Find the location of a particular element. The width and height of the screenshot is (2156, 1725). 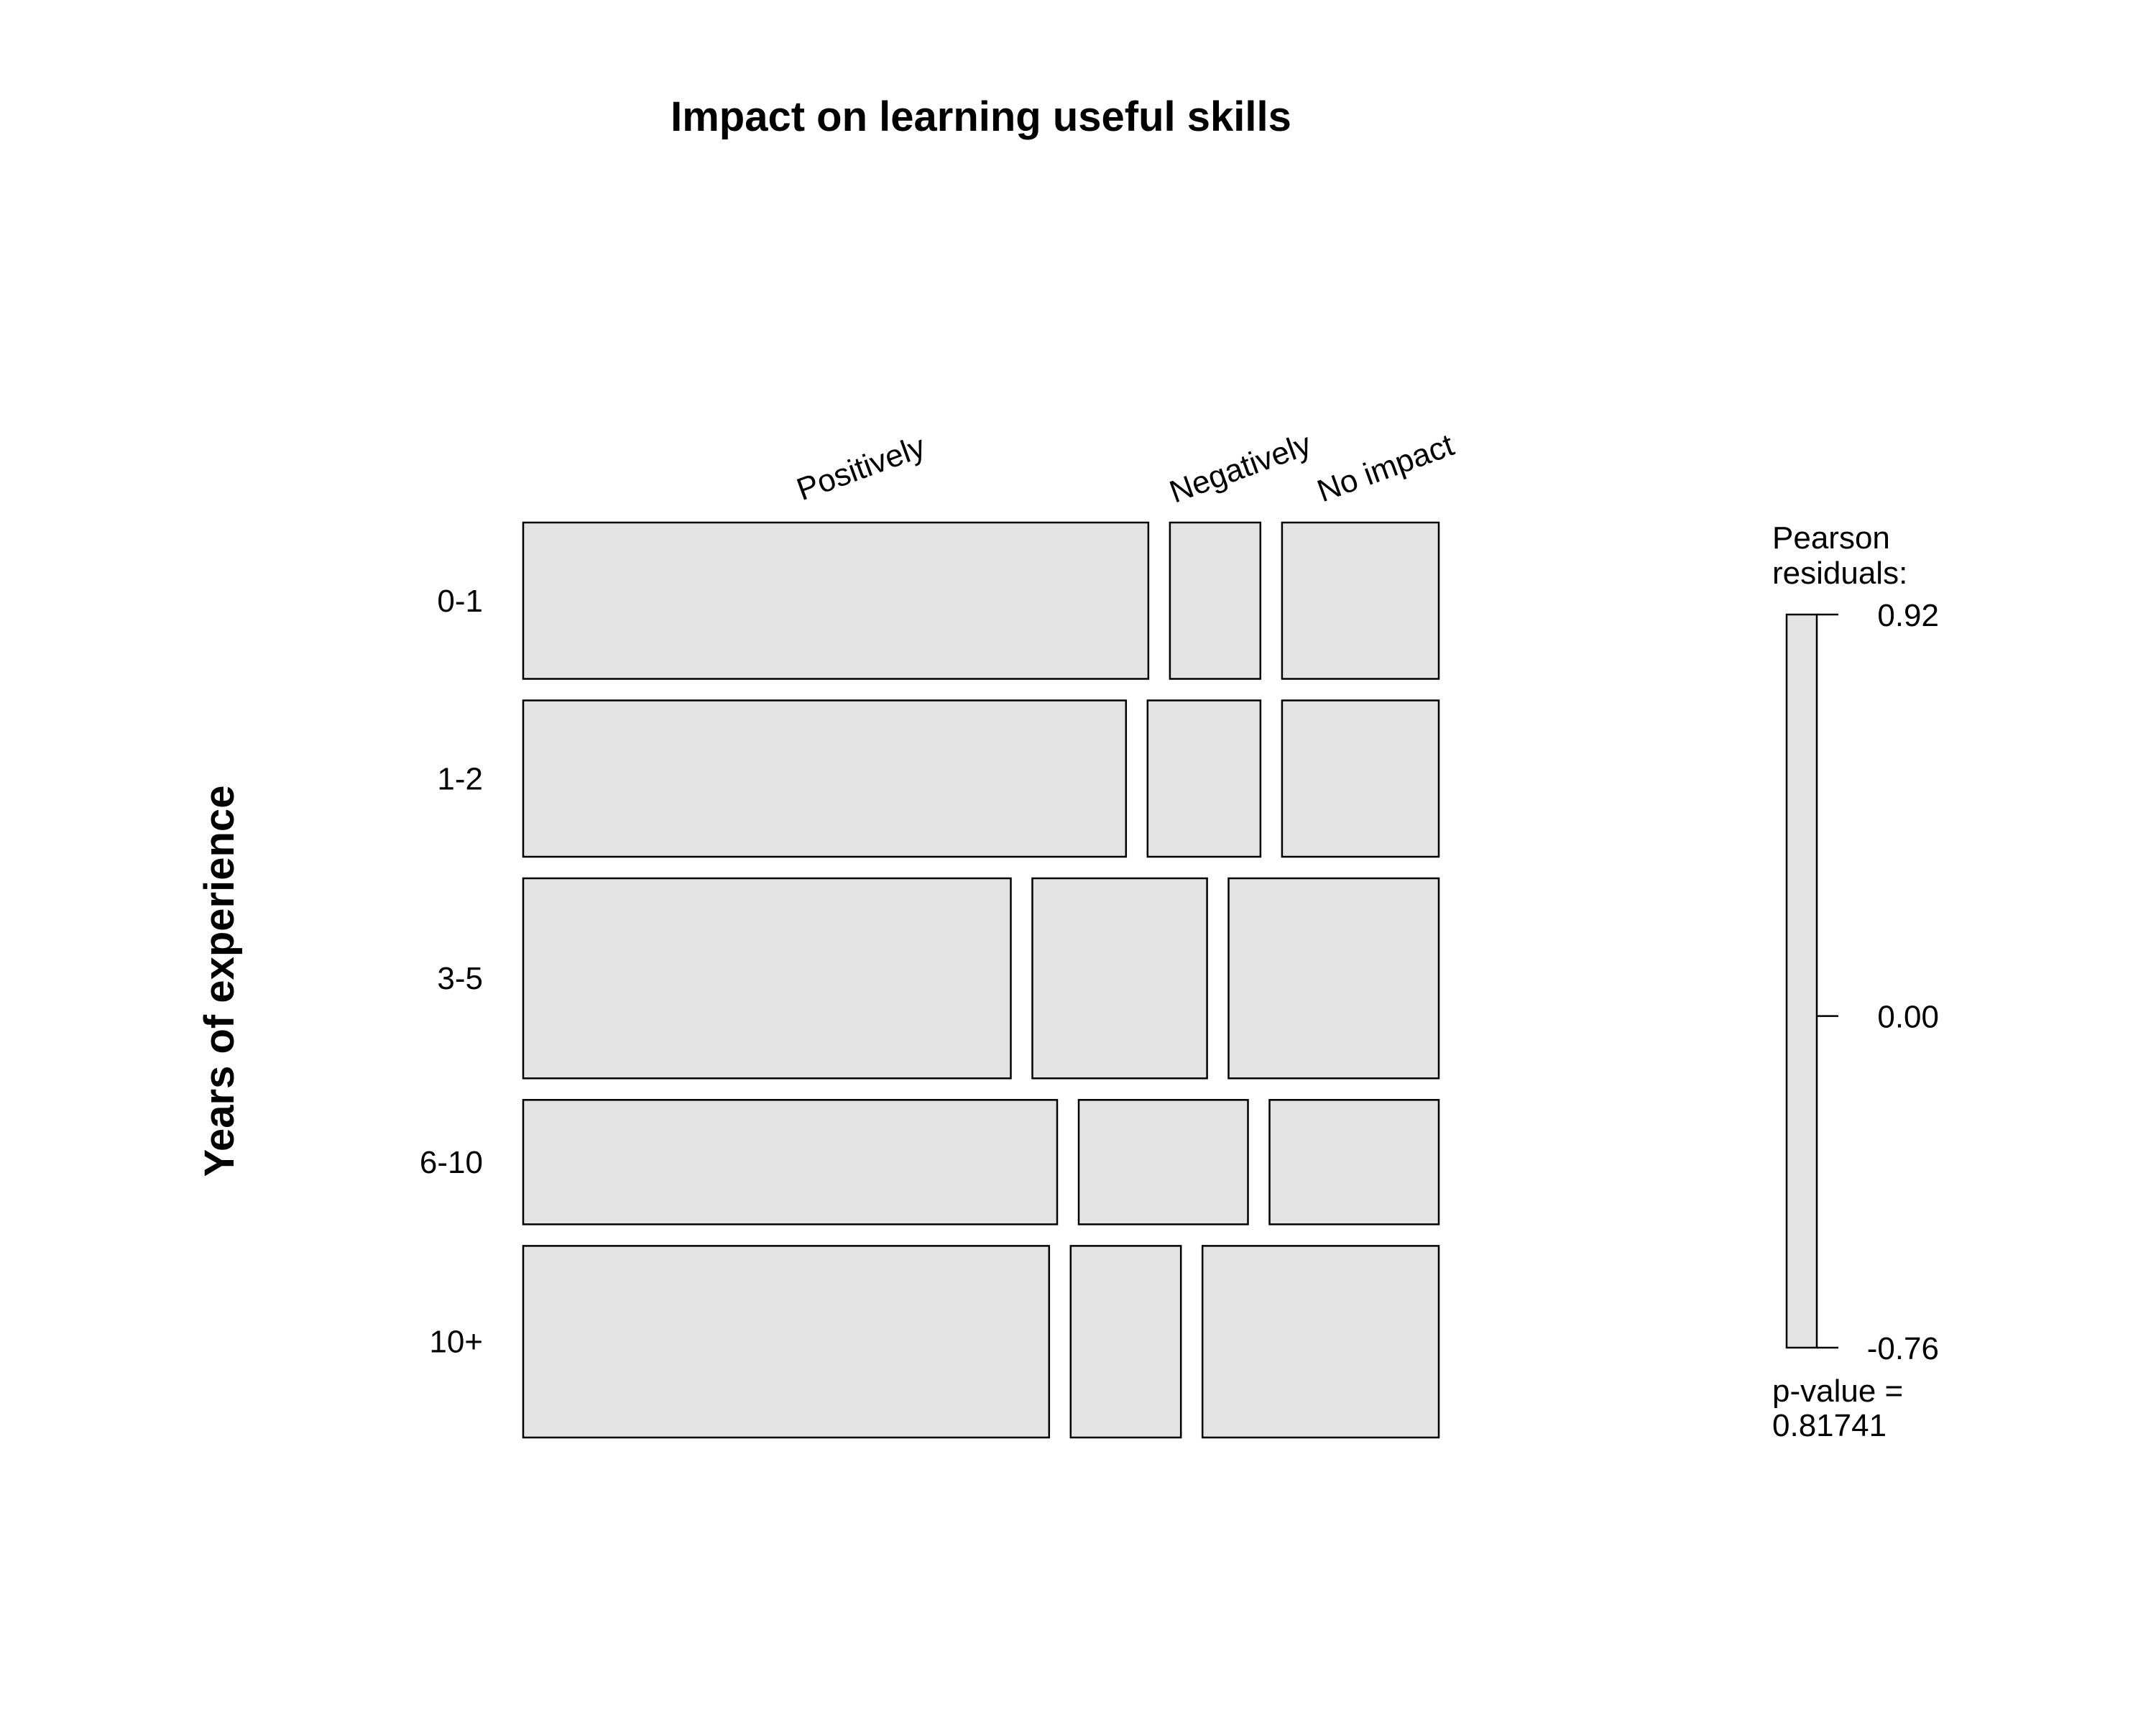

row-label-3-5: 3-5 is located at coordinates (460, 978).